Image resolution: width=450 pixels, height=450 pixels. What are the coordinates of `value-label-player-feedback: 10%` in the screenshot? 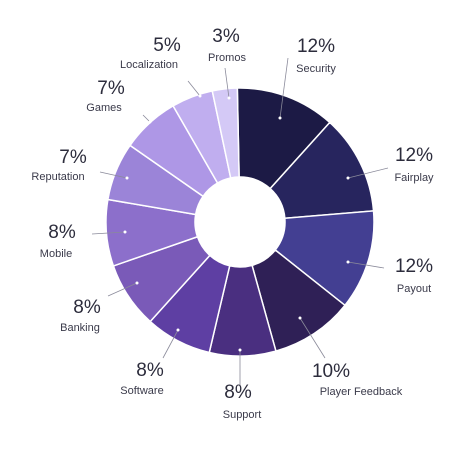 It's located at (331, 371).